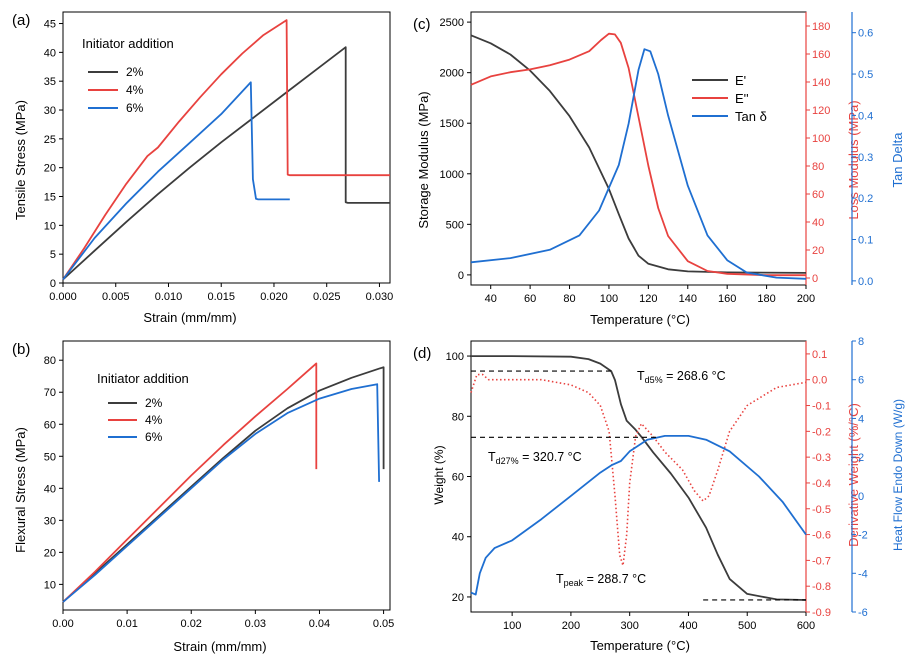 This screenshot has width=917, height=657. What do you see at coordinates (154, 420) in the screenshot?
I see `panel-b-legend-label: 4%` at bounding box center [154, 420].